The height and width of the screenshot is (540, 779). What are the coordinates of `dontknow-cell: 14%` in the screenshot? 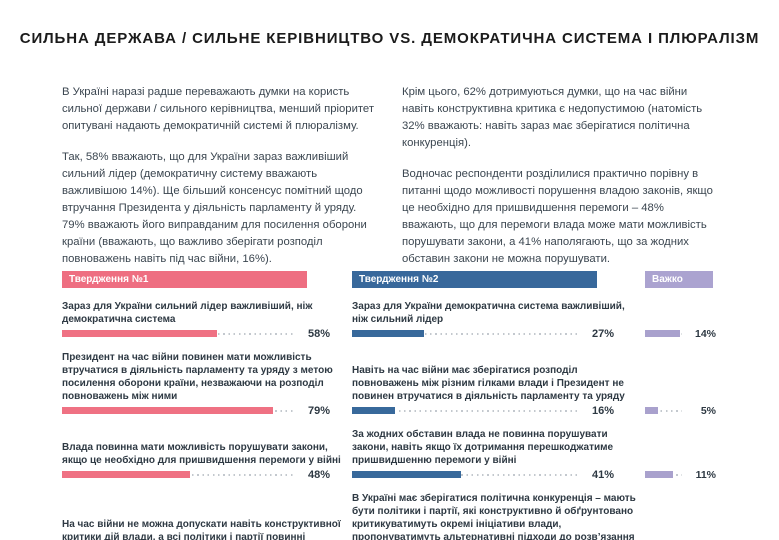 It's located at (680, 334).